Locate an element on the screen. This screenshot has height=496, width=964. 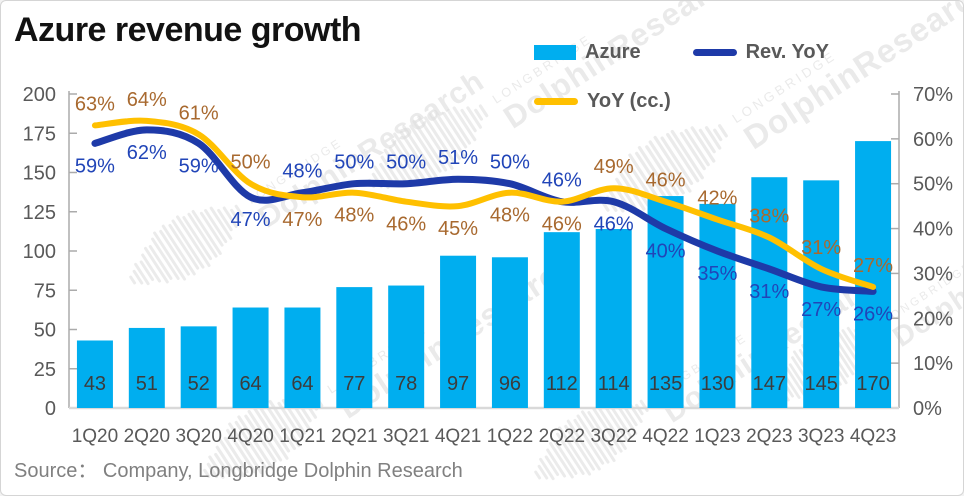
yoy-cc-label-3Q23: 31% is located at coordinates (821, 248).